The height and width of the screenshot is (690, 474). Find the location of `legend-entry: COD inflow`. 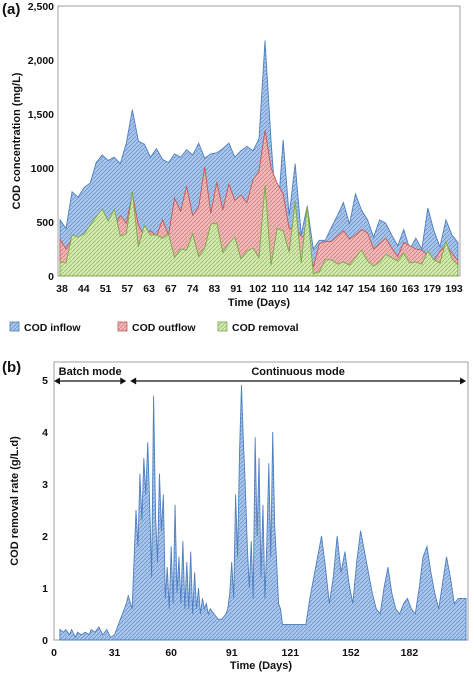

legend-entry: COD inflow is located at coordinates (52, 328).